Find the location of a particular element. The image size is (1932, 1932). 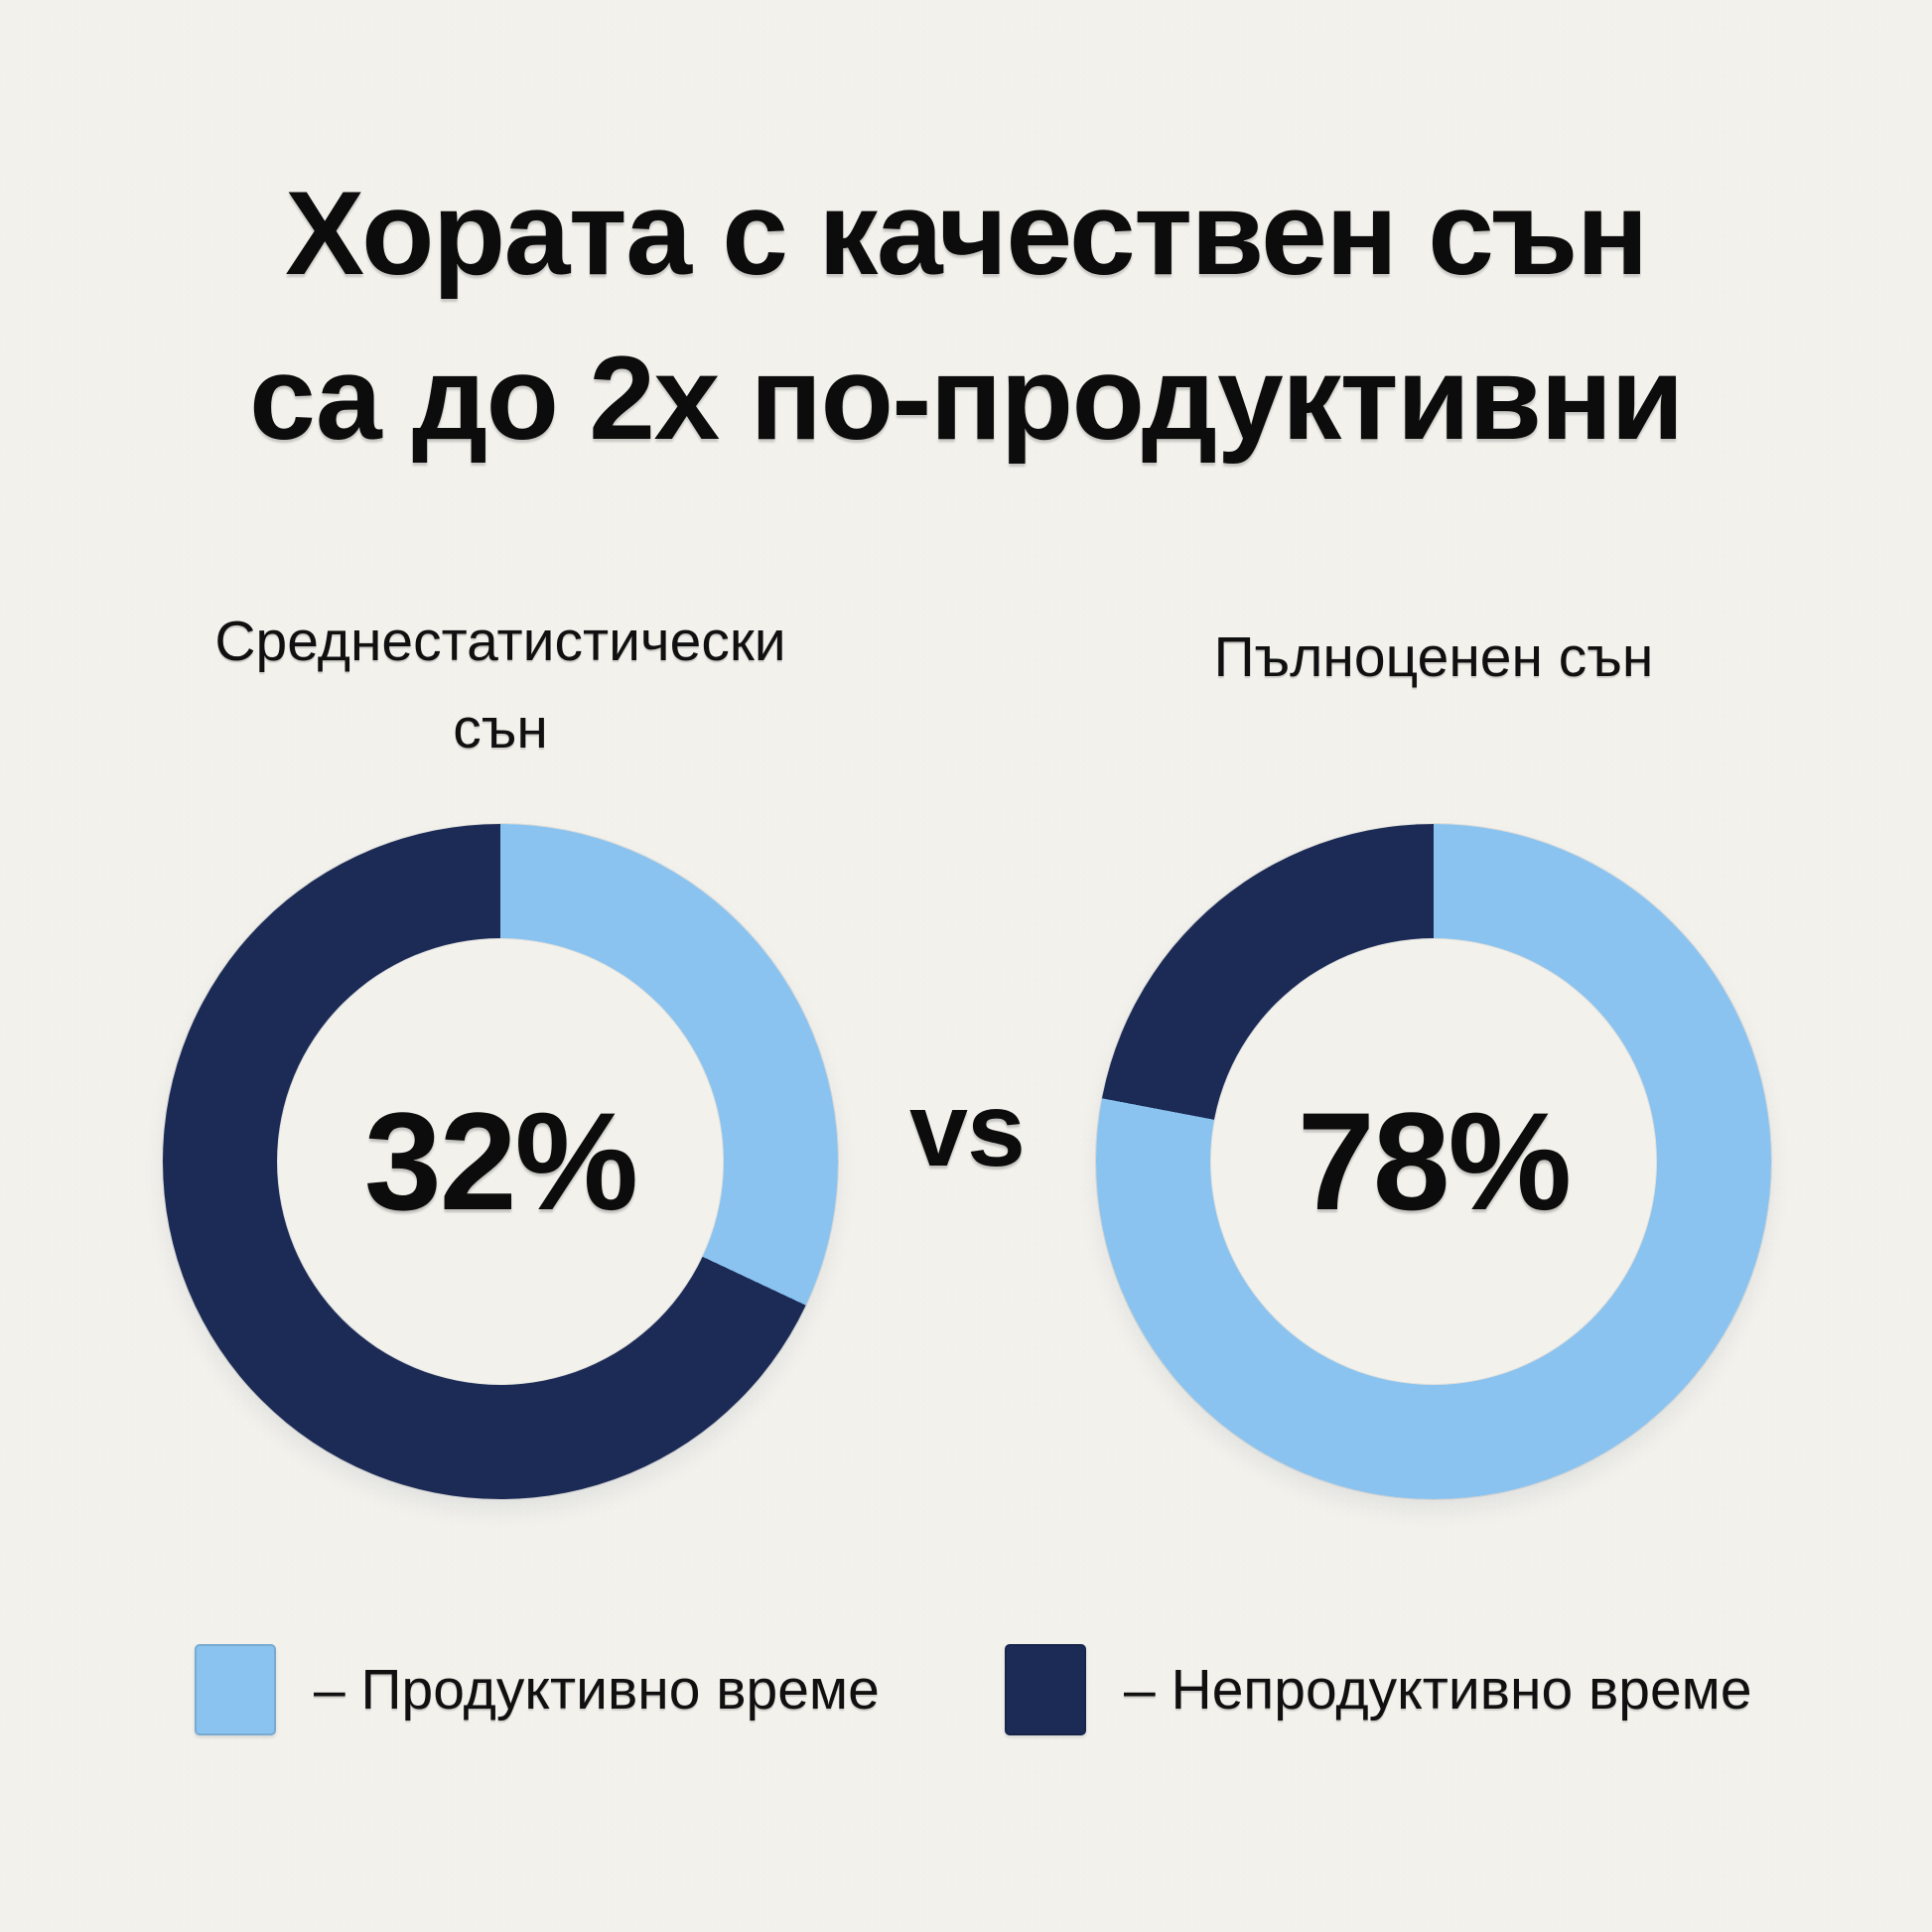

legend-label-productive: – Продуктивно време is located at coordinates (597, 1690).